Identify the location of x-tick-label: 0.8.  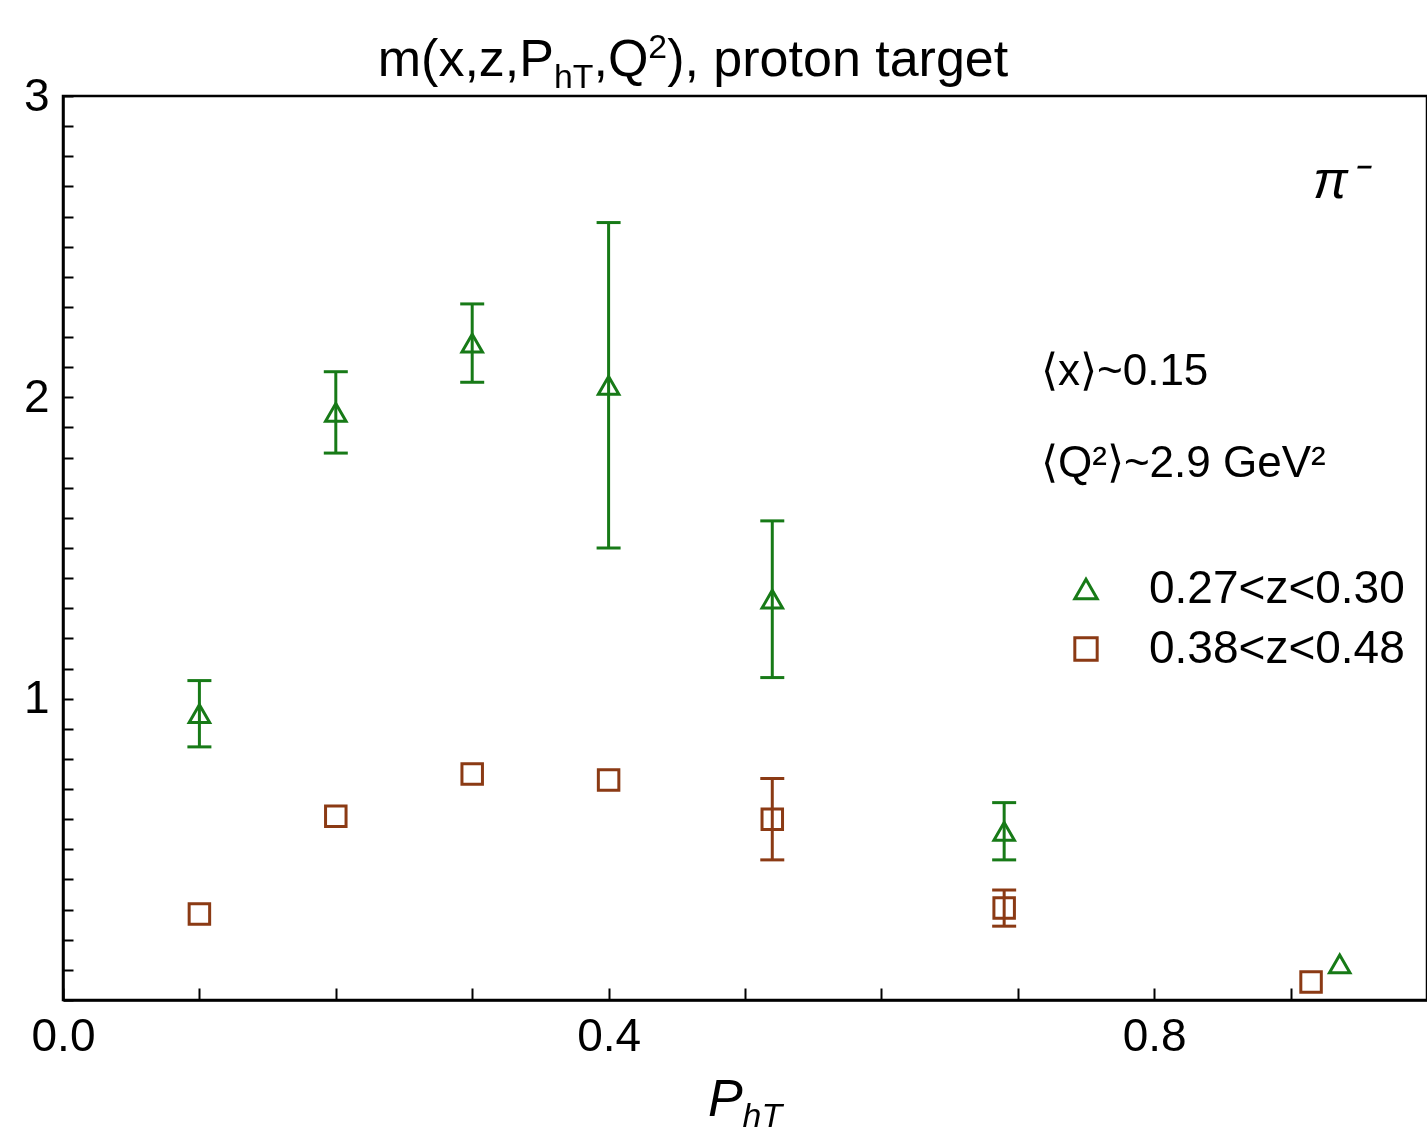
(1154, 1034).